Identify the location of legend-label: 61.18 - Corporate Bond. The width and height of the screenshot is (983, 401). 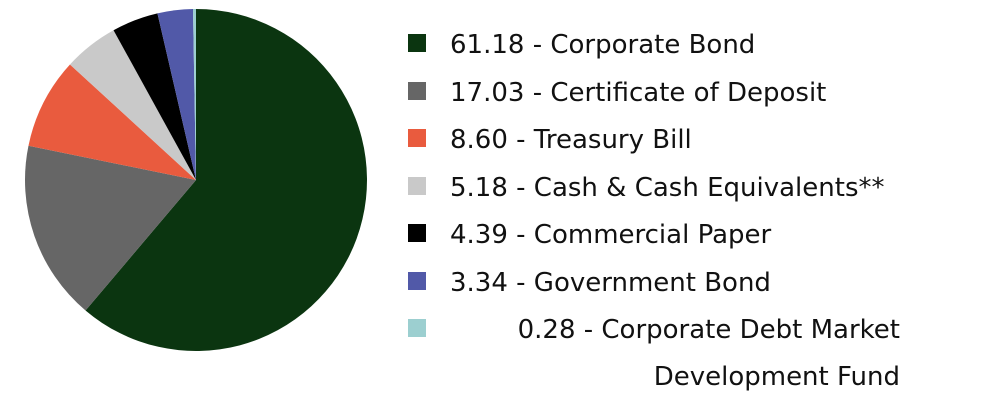
(603, 45).